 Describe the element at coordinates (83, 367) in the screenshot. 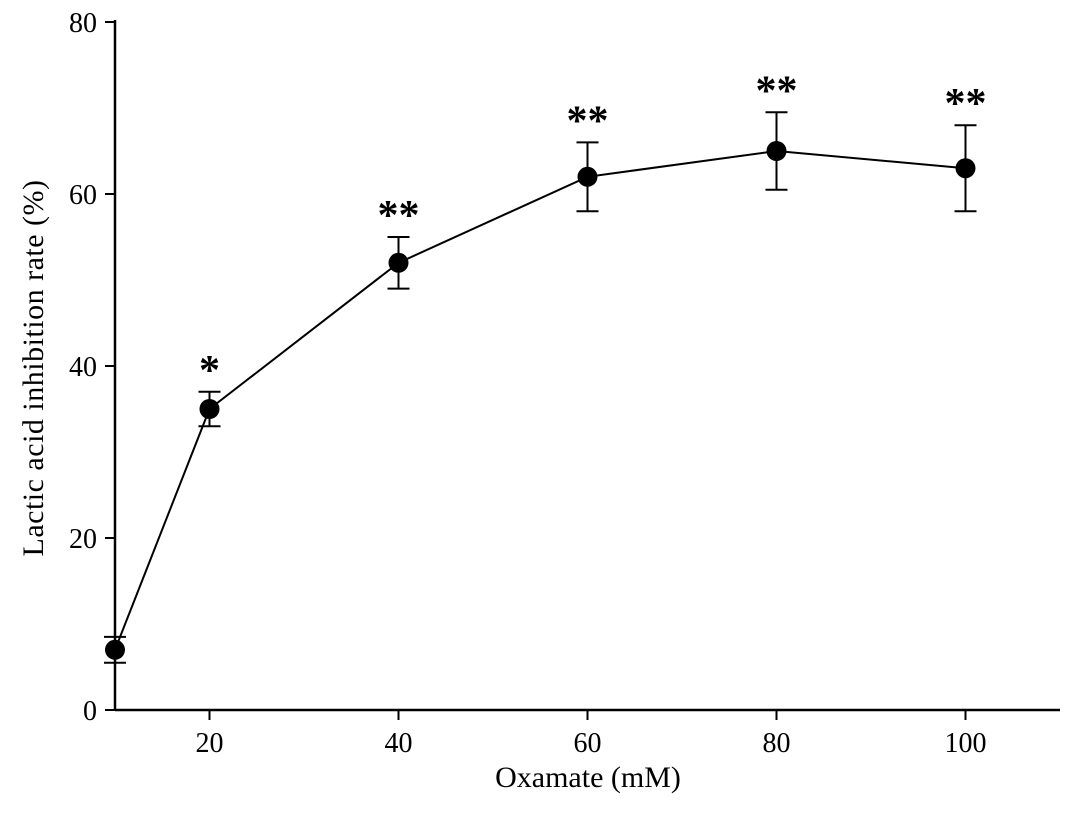

I see `y-tick-label: 40` at that location.